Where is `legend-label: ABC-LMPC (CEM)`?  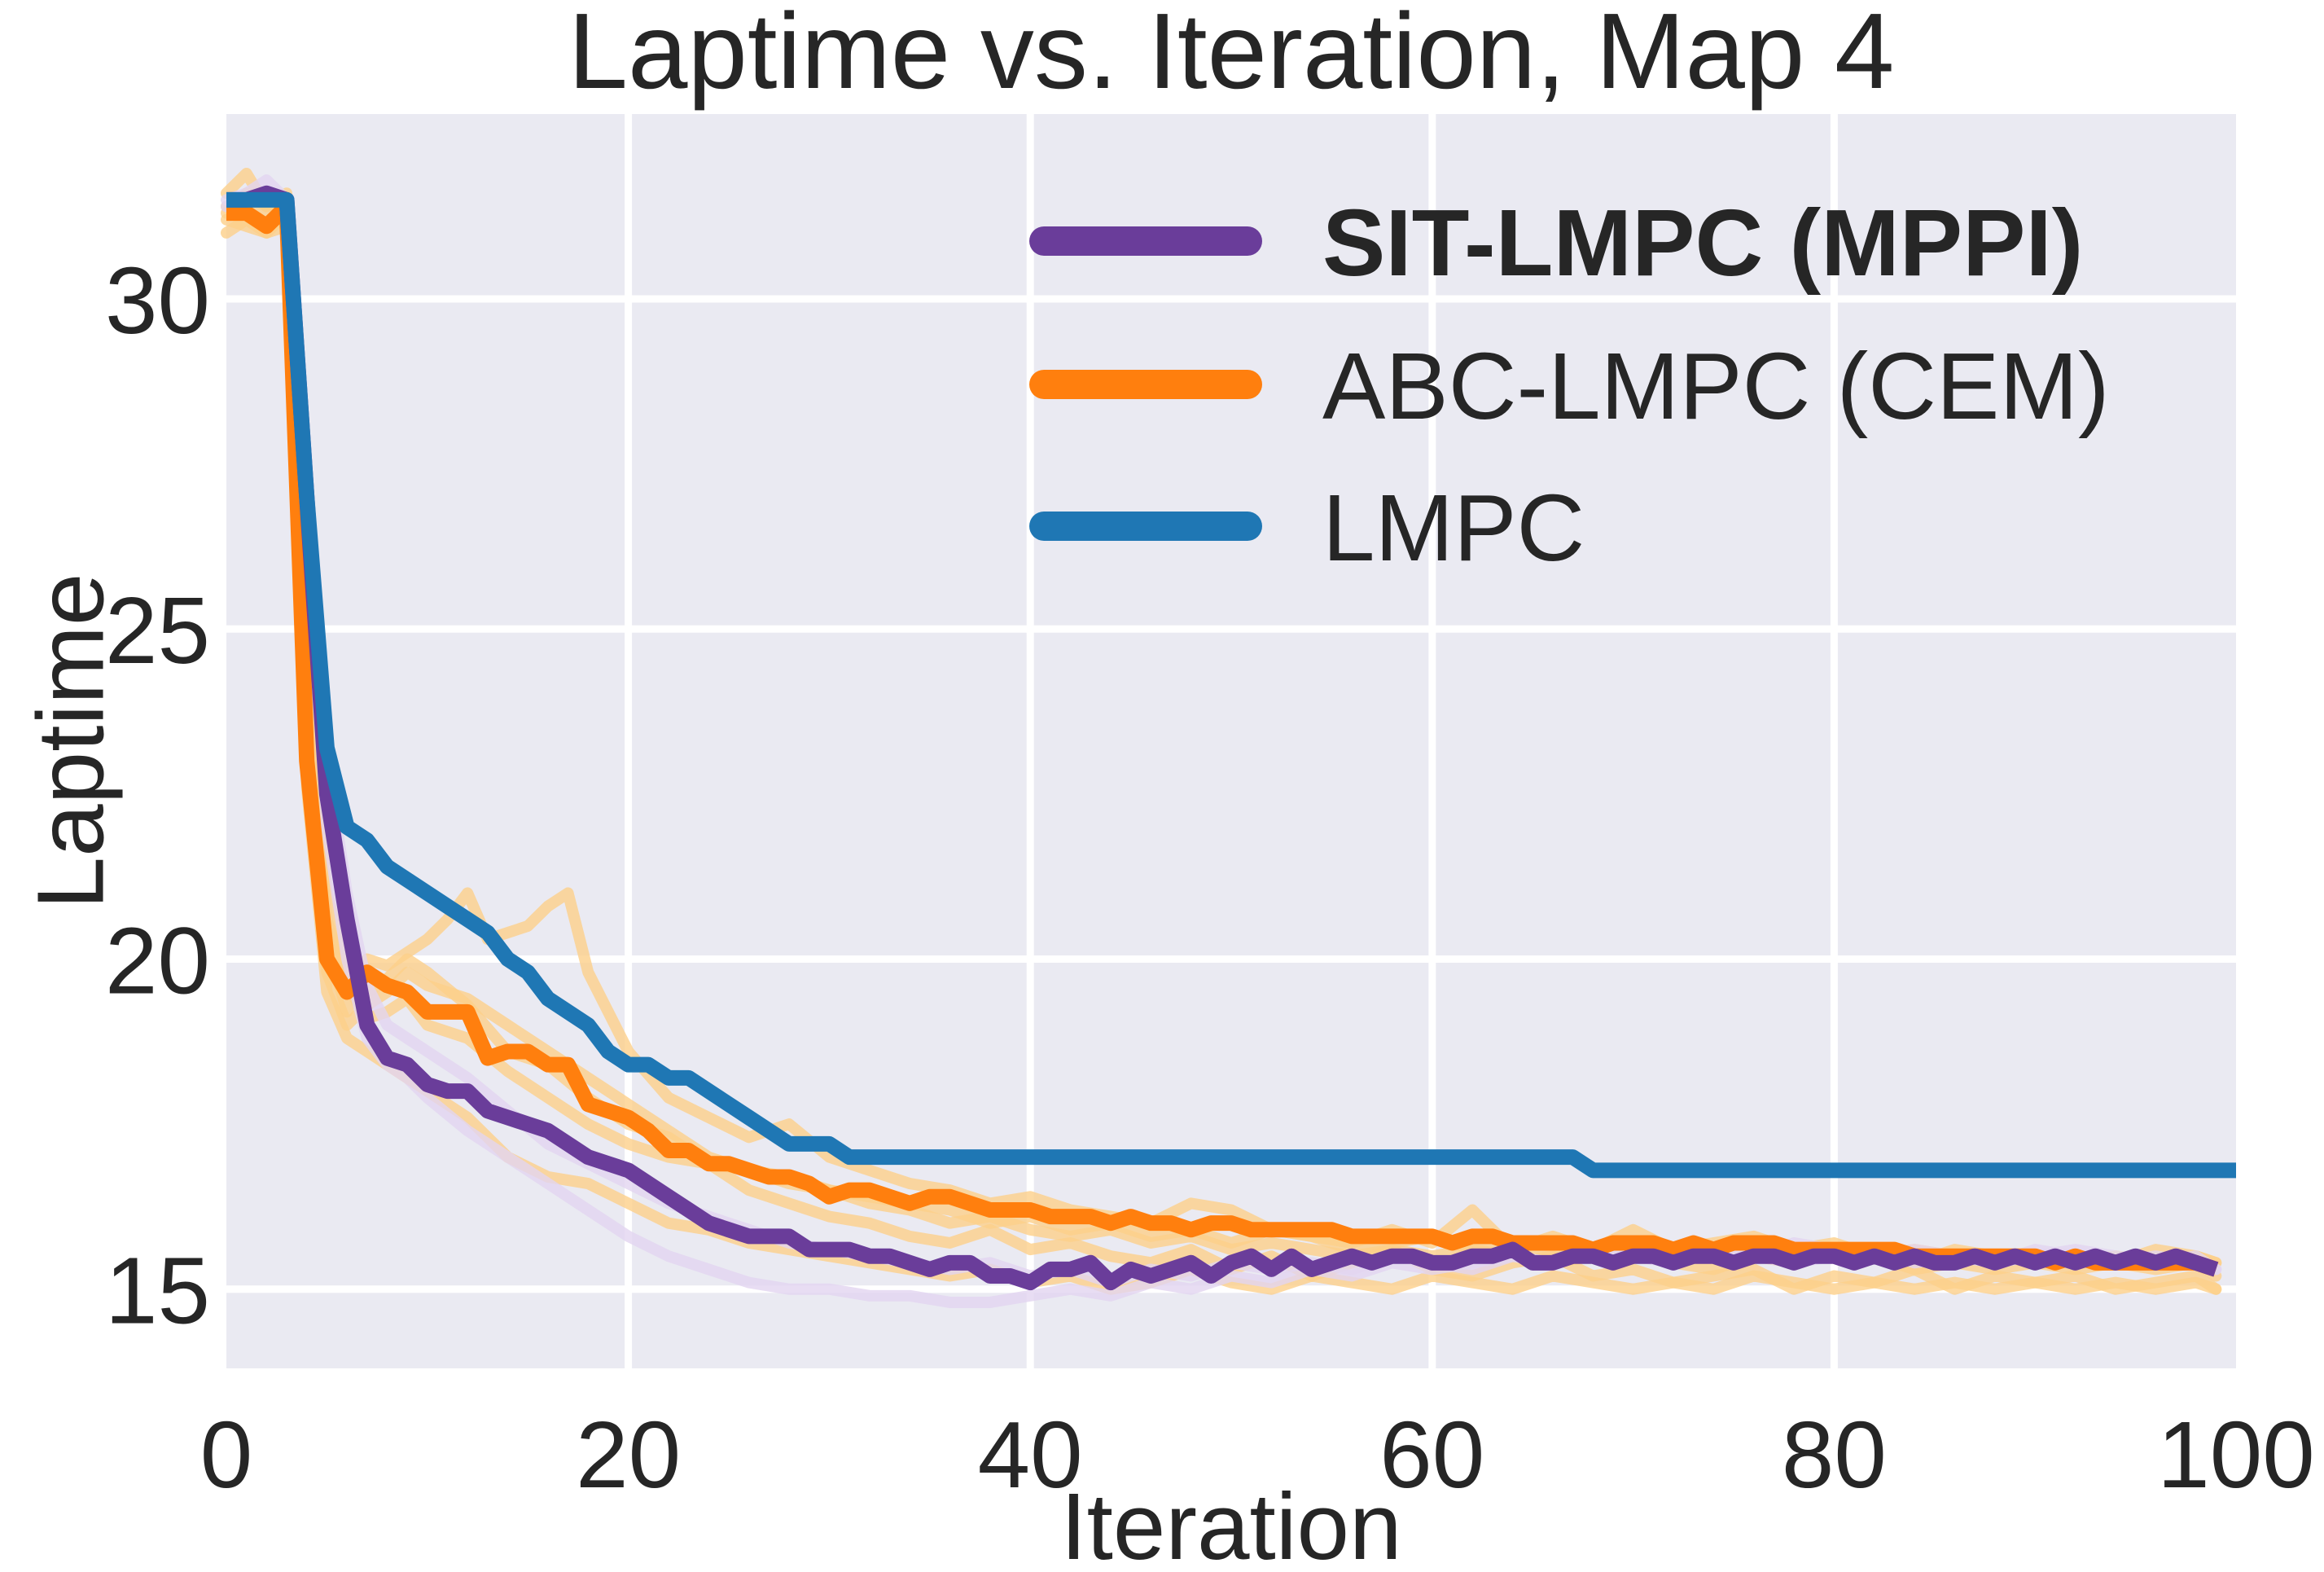
legend-label: ABC-LMPC (CEM) is located at coordinates (1716, 386).